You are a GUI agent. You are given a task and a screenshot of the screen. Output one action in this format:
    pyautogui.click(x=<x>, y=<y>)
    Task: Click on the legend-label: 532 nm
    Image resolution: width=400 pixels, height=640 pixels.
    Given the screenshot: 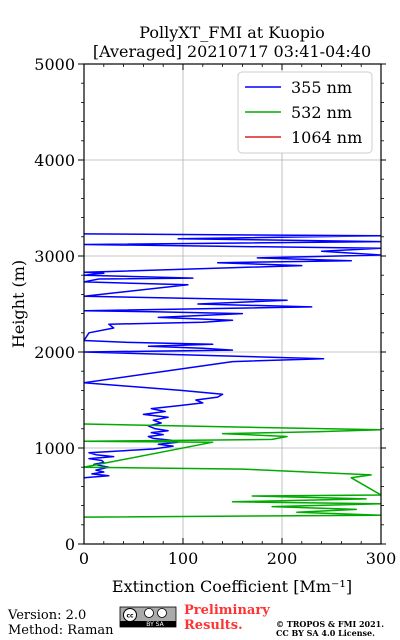 What is the action you would take?
    pyautogui.click(x=321, y=112)
    